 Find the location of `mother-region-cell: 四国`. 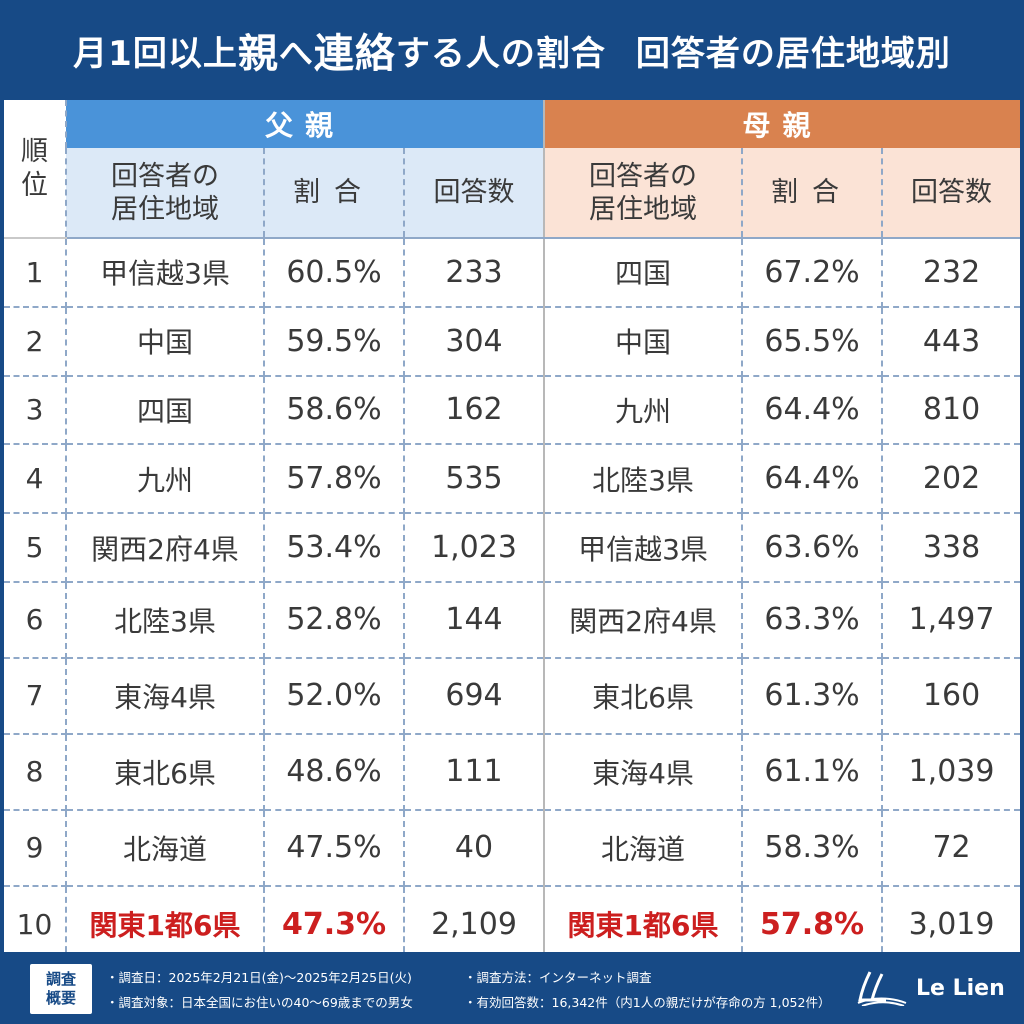

mother-region-cell: 四国 is located at coordinates (644, 273).